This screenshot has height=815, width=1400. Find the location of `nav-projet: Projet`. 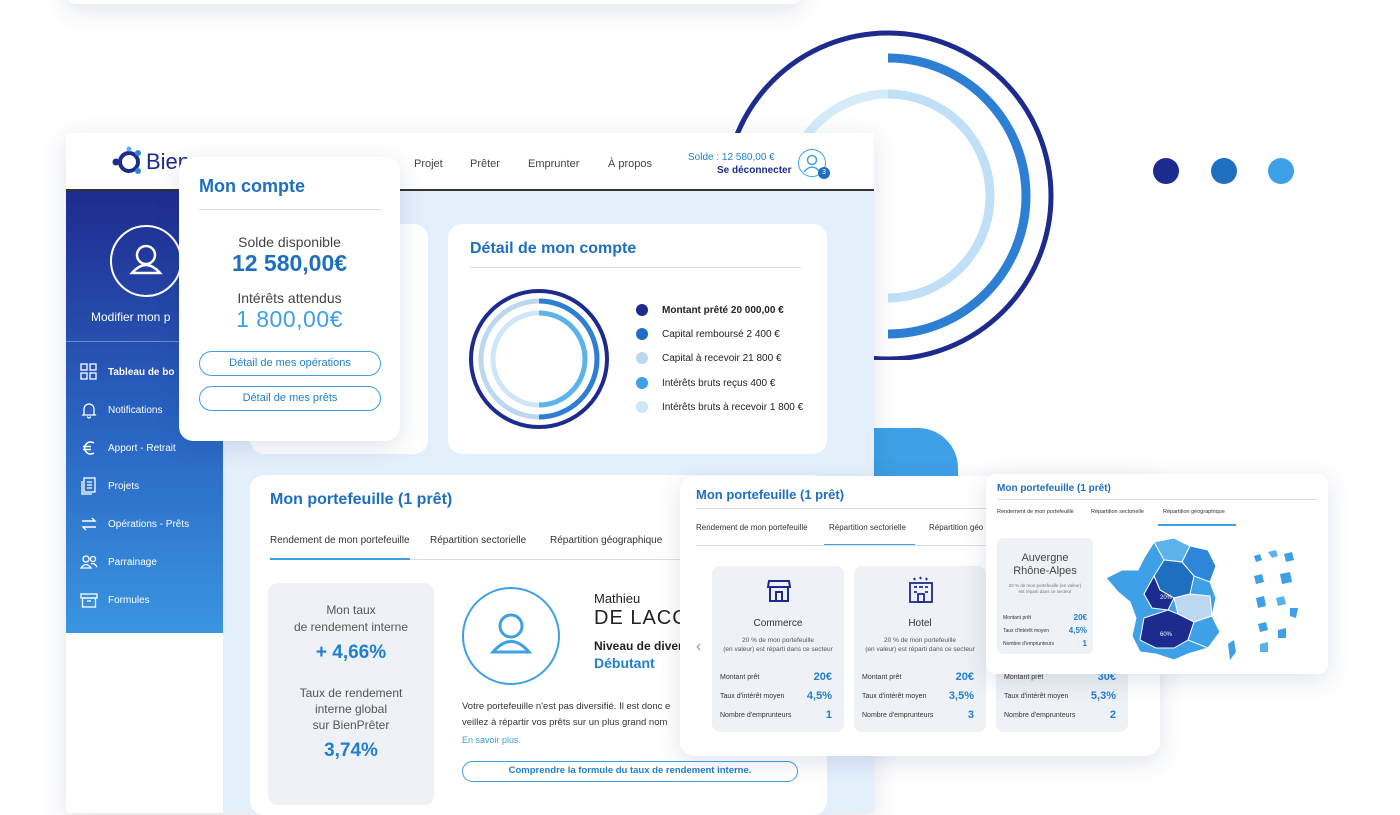

nav-projet: Projet is located at coordinates (428, 164).